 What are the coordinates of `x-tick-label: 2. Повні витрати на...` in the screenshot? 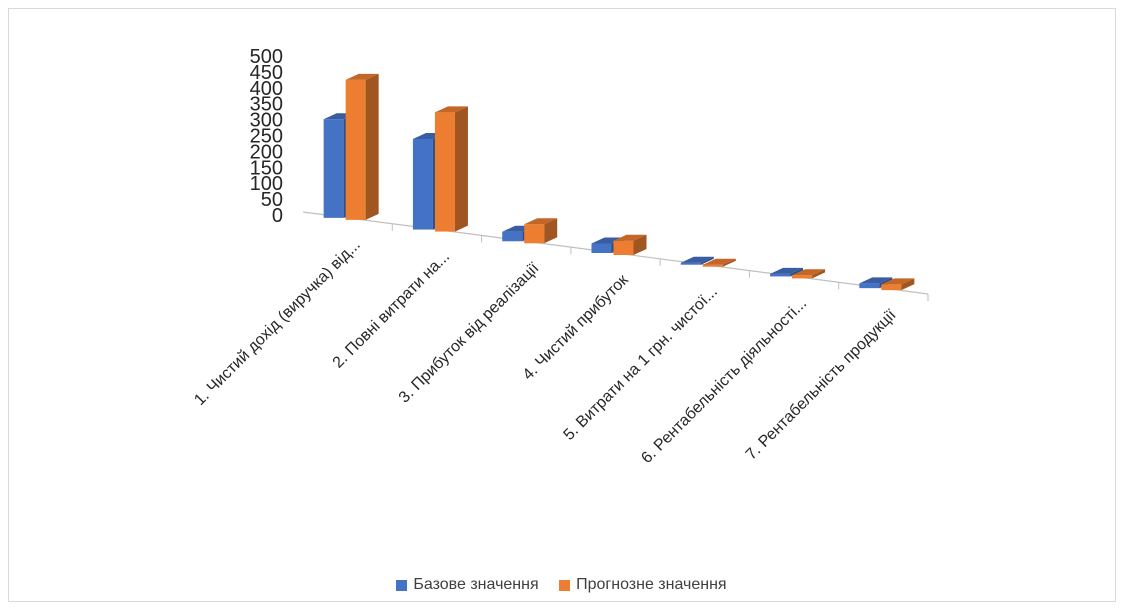 It's located at (391, 309).